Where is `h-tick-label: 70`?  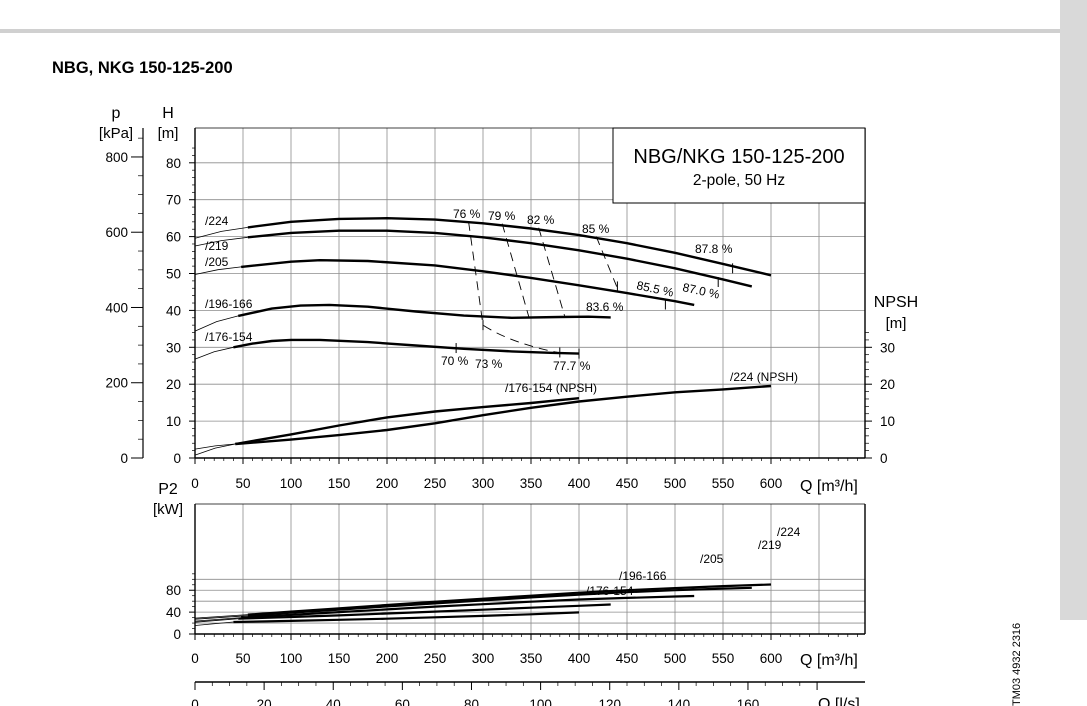
h-tick-label: 70 is located at coordinates (173, 200).